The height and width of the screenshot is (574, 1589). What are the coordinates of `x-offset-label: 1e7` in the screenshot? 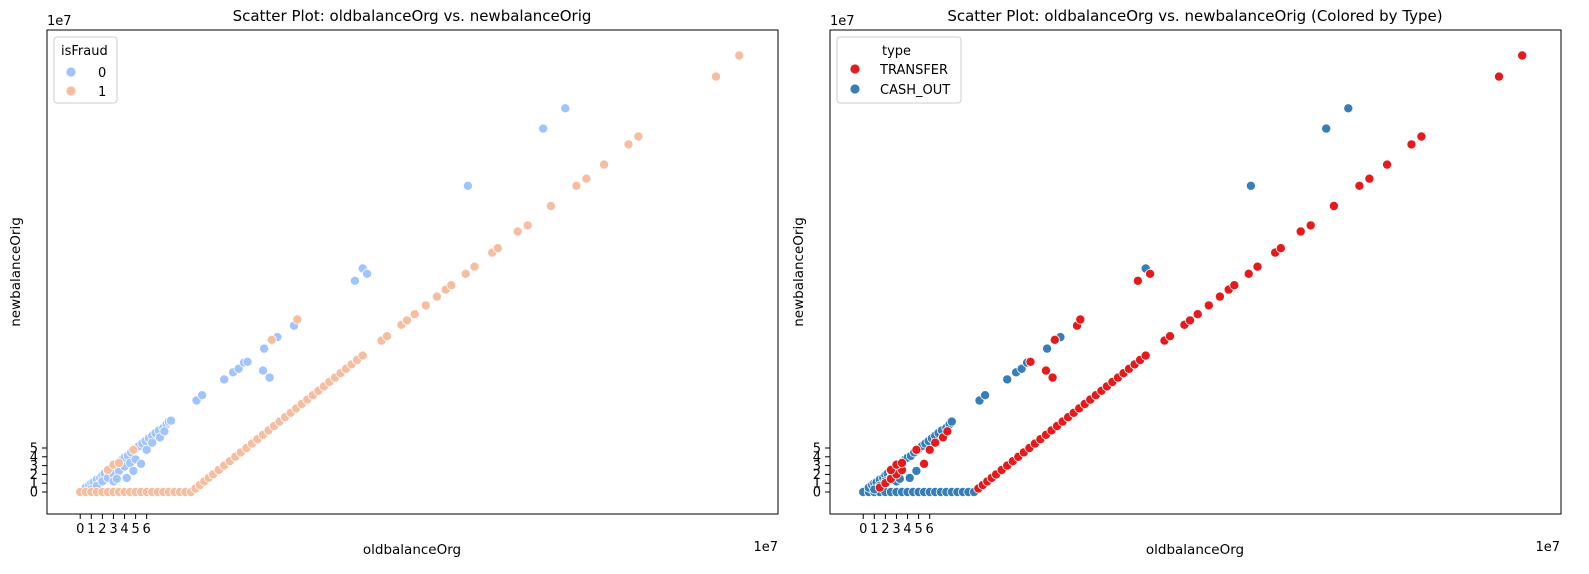 It's located at (765, 547).